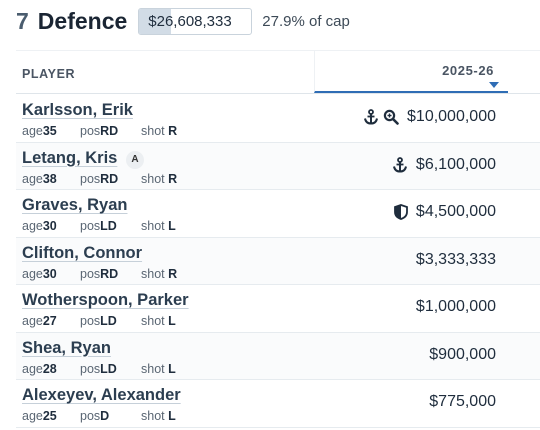 The height and width of the screenshot is (430, 540). I want to click on cap-total-value: $26,608,333, so click(190, 21).